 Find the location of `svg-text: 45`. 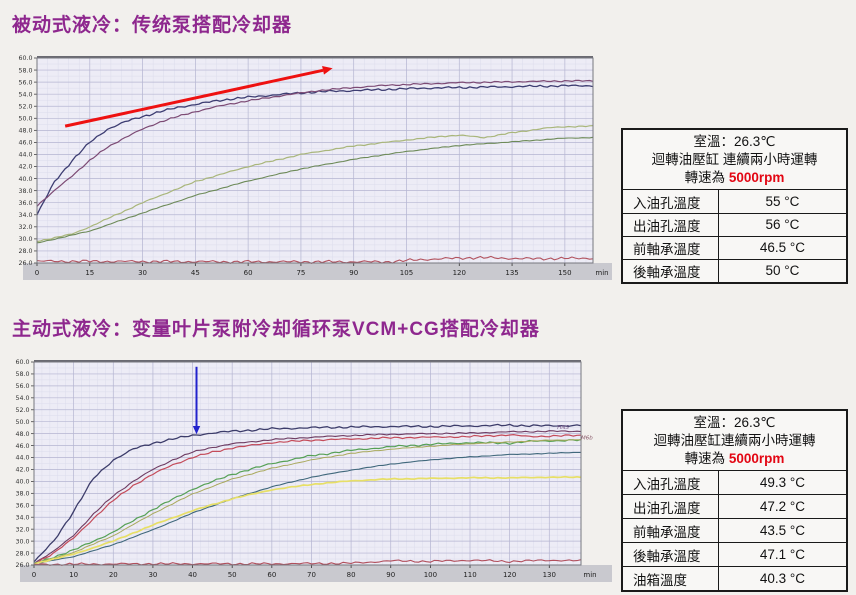

svg-text: 45 is located at coordinates (195, 273).